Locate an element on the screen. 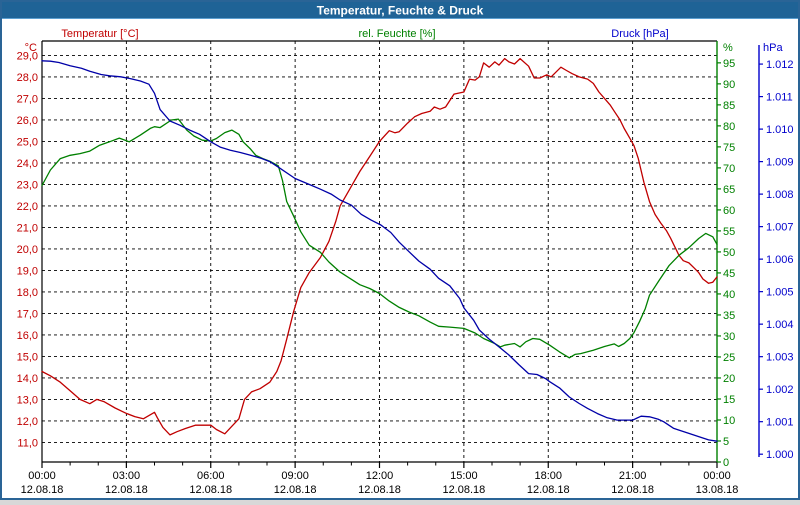 The image size is (800, 505). temperature-tick-label: 16,0 is located at coordinates (27, 336).